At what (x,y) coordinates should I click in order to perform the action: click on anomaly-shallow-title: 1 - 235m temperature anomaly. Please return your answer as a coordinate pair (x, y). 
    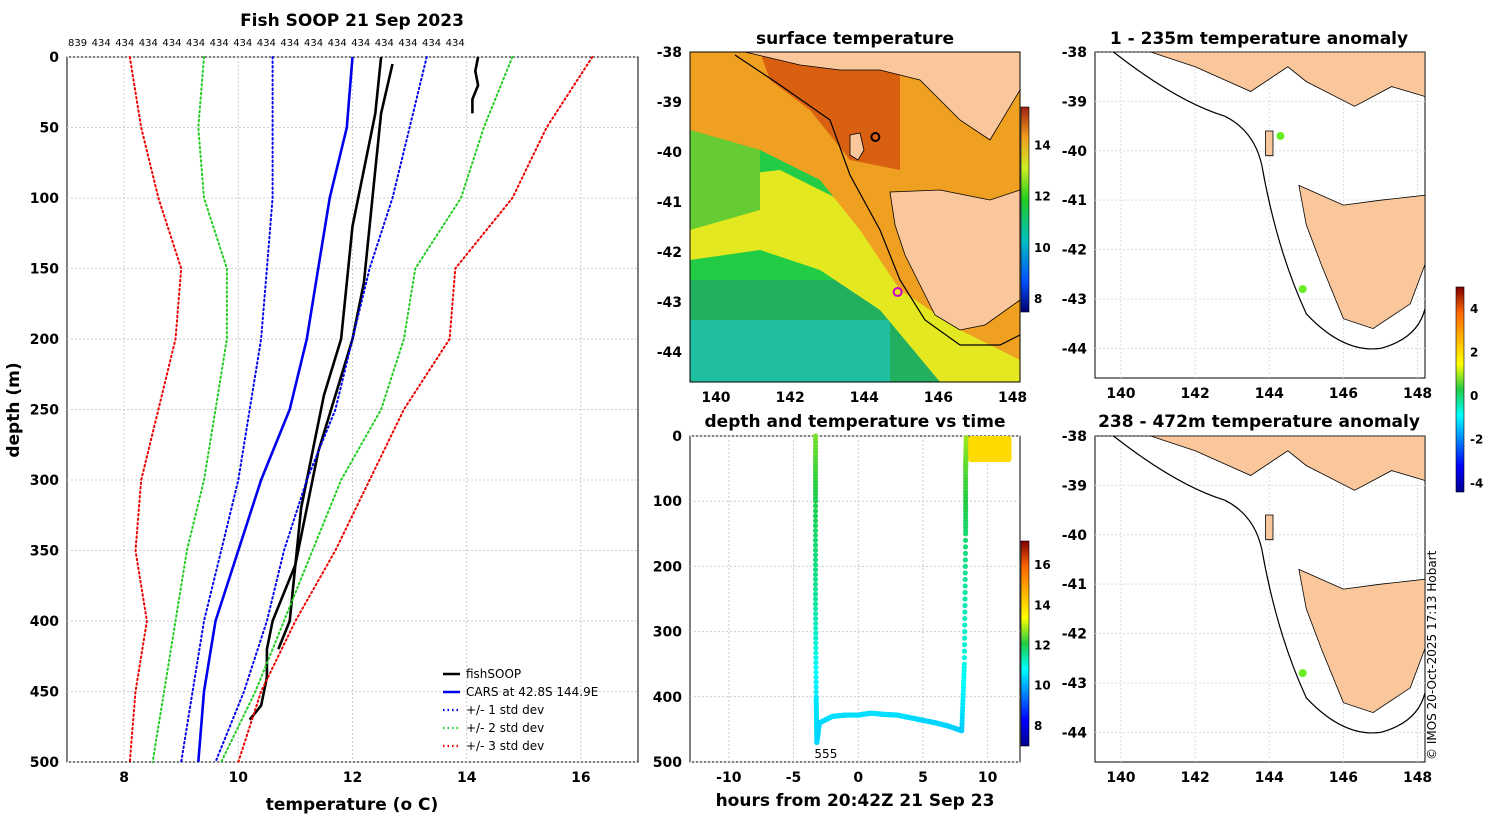
    Looking at the image, I should click on (1259, 39).